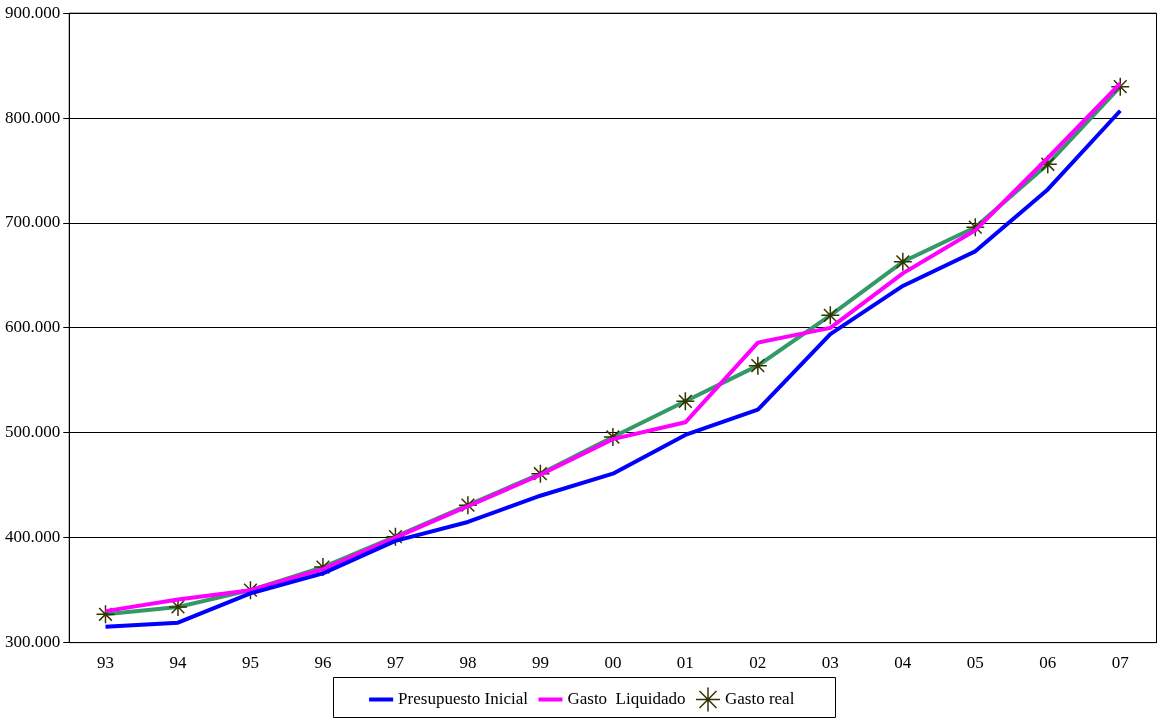 The height and width of the screenshot is (726, 1167). Describe the element at coordinates (1120, 663) in the screenshot. I see `x-tick-label: 07` at that location.